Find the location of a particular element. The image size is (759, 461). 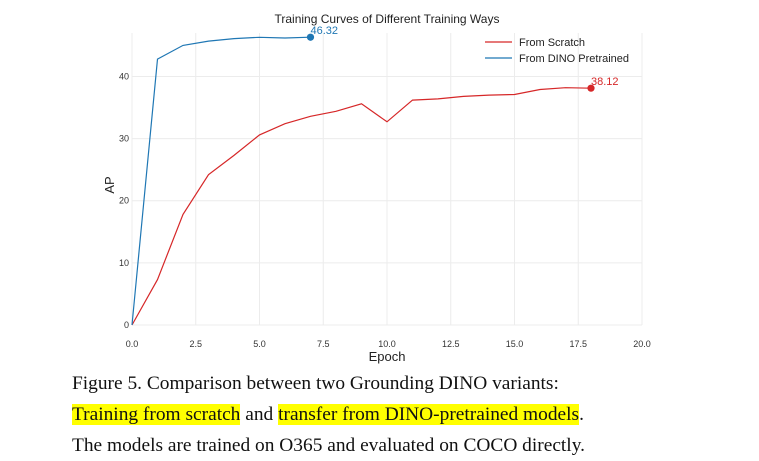

legend-label-from-scratch: From Scratch is located at coordinates (552, 43).